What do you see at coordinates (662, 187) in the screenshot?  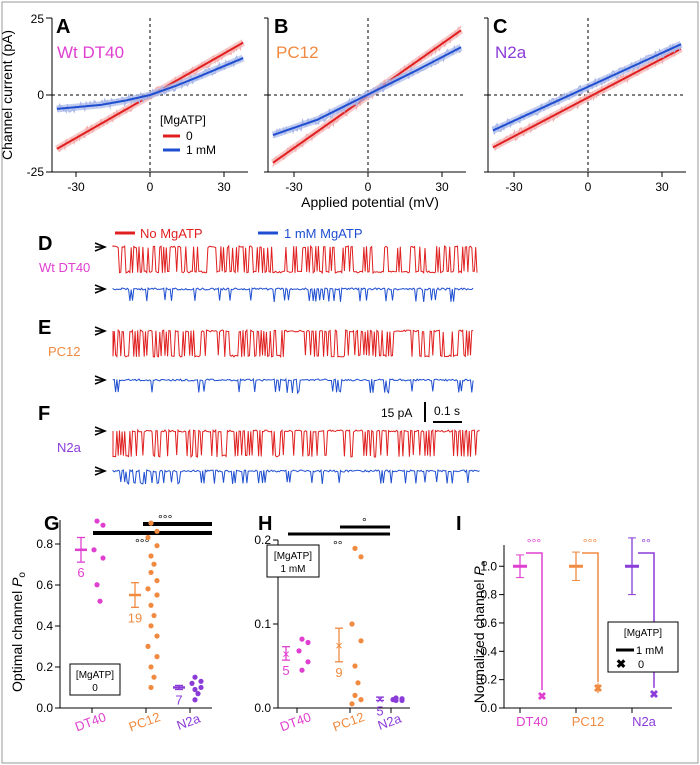 I see `iv-c-xtick: 30` at bounding box center [662, 187].